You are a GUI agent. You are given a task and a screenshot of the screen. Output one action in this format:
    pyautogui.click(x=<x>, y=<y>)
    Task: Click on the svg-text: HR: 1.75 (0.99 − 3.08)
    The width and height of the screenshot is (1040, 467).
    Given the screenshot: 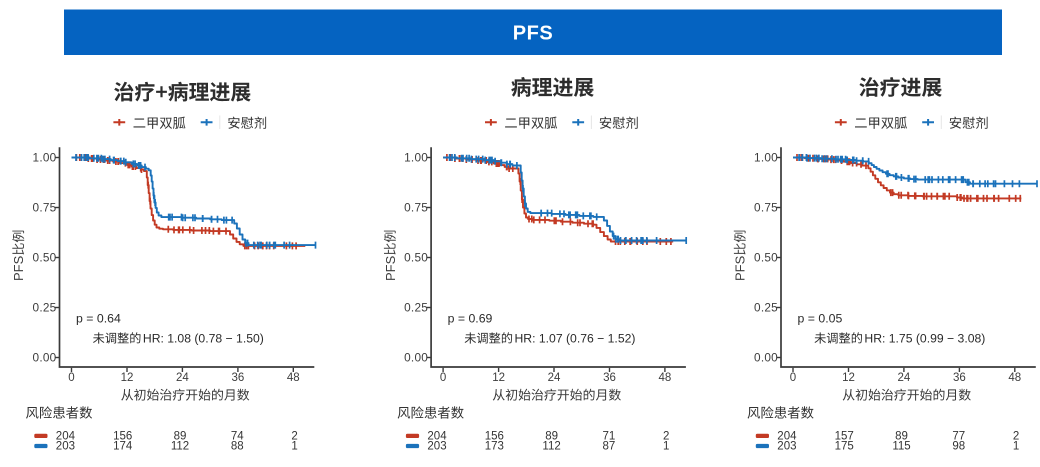 What is the action you would take?
    pyautogui.click(x=924, y=339)
    